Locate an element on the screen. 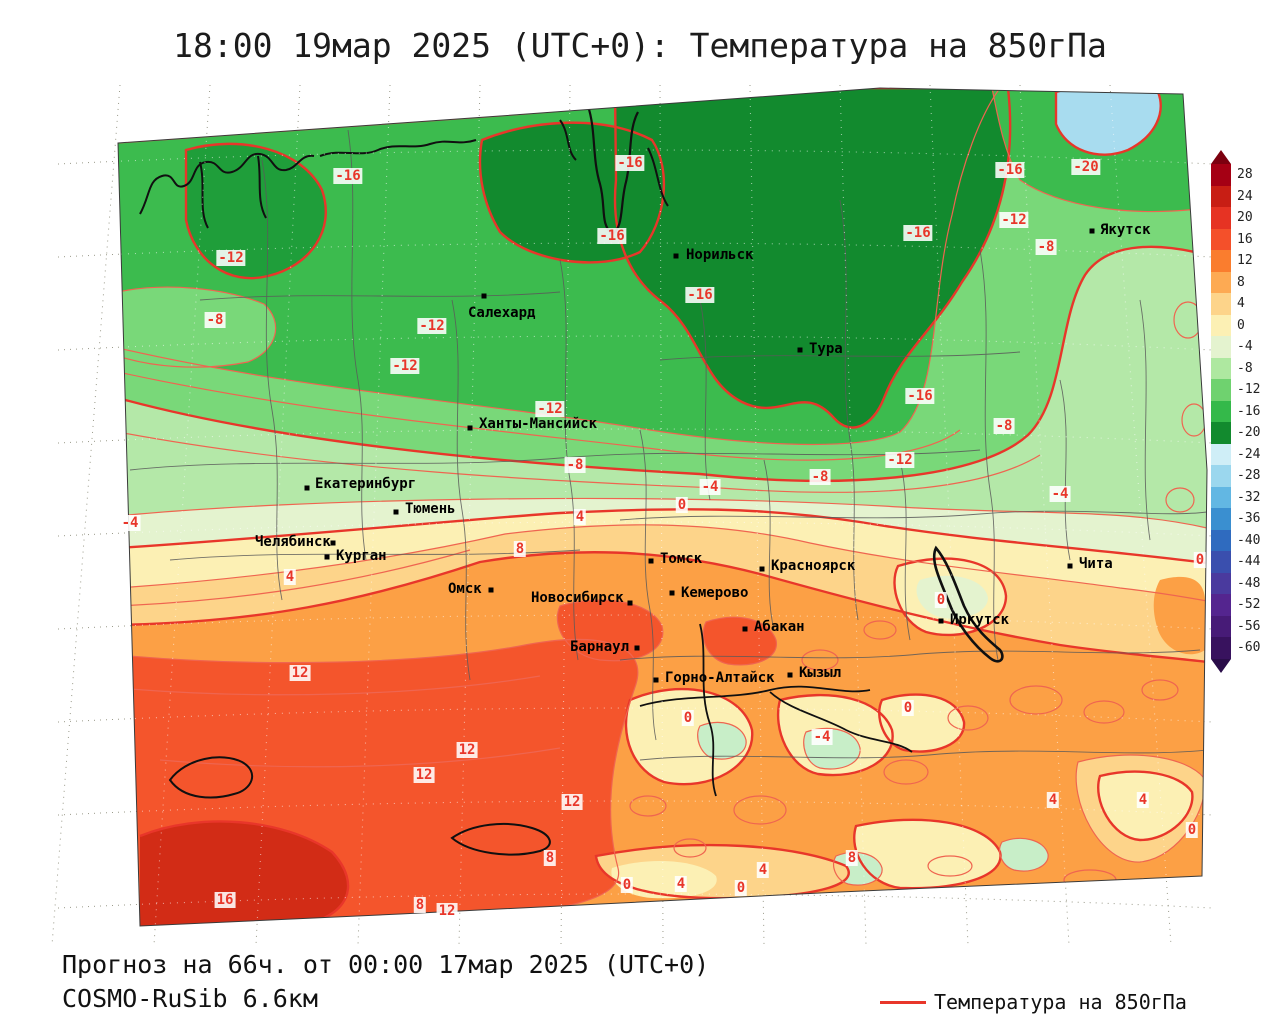  colorbar-value: 4 is located at coordinates (1241, 304).